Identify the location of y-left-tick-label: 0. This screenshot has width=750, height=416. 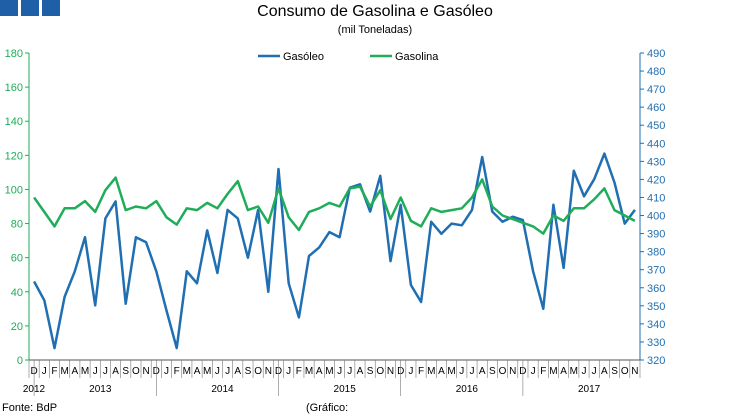
(20, 361).